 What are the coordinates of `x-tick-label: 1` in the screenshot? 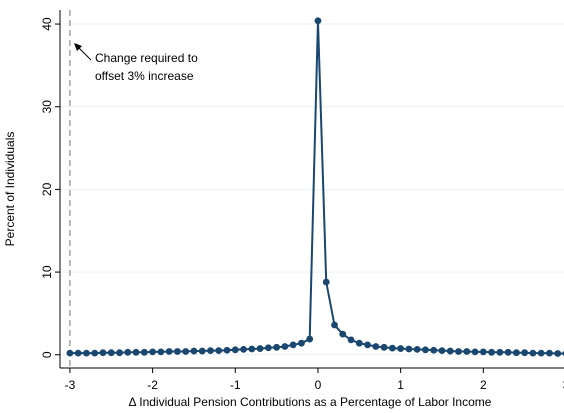 It's located at (400, 385).